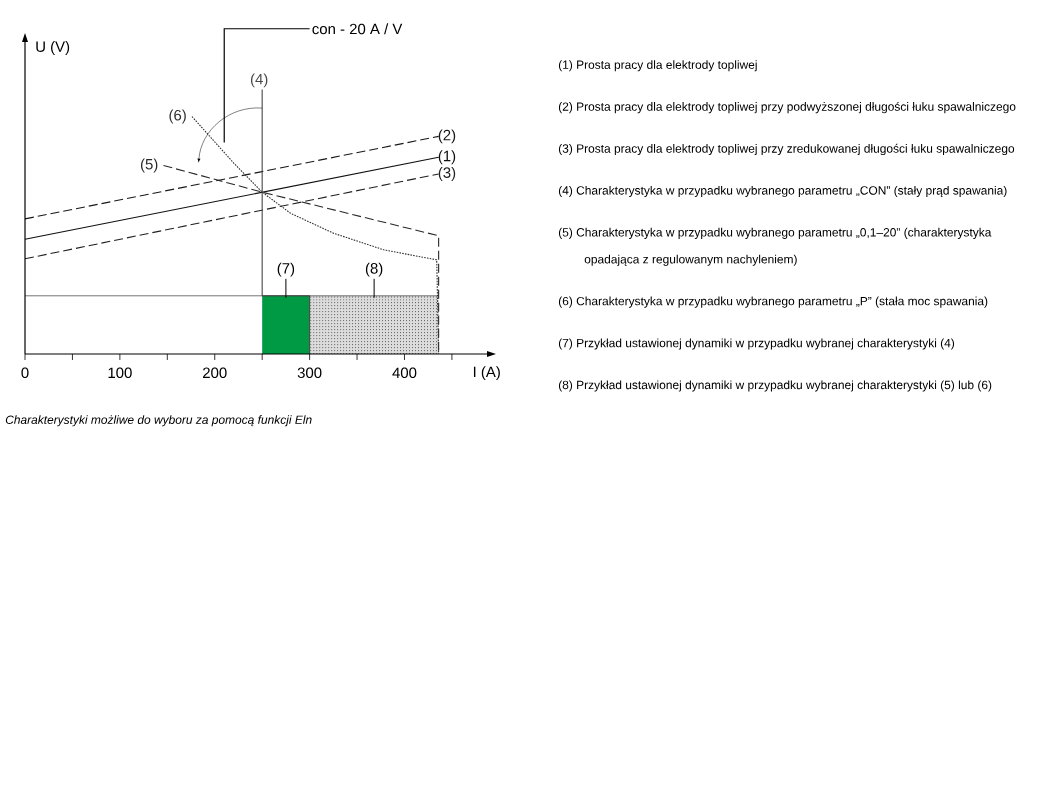  What do you see at coordinates (775, 246) in the screenshot?
I see `text: (5) Charakterystyka w przypadku wybranego parametru „0,1–20” (charakterystyka opadająca z regulowanym nachyleniem)` at bounding box center [775, 246].